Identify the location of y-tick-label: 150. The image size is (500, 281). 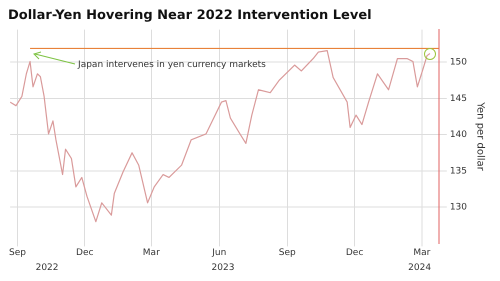
(459, 63).